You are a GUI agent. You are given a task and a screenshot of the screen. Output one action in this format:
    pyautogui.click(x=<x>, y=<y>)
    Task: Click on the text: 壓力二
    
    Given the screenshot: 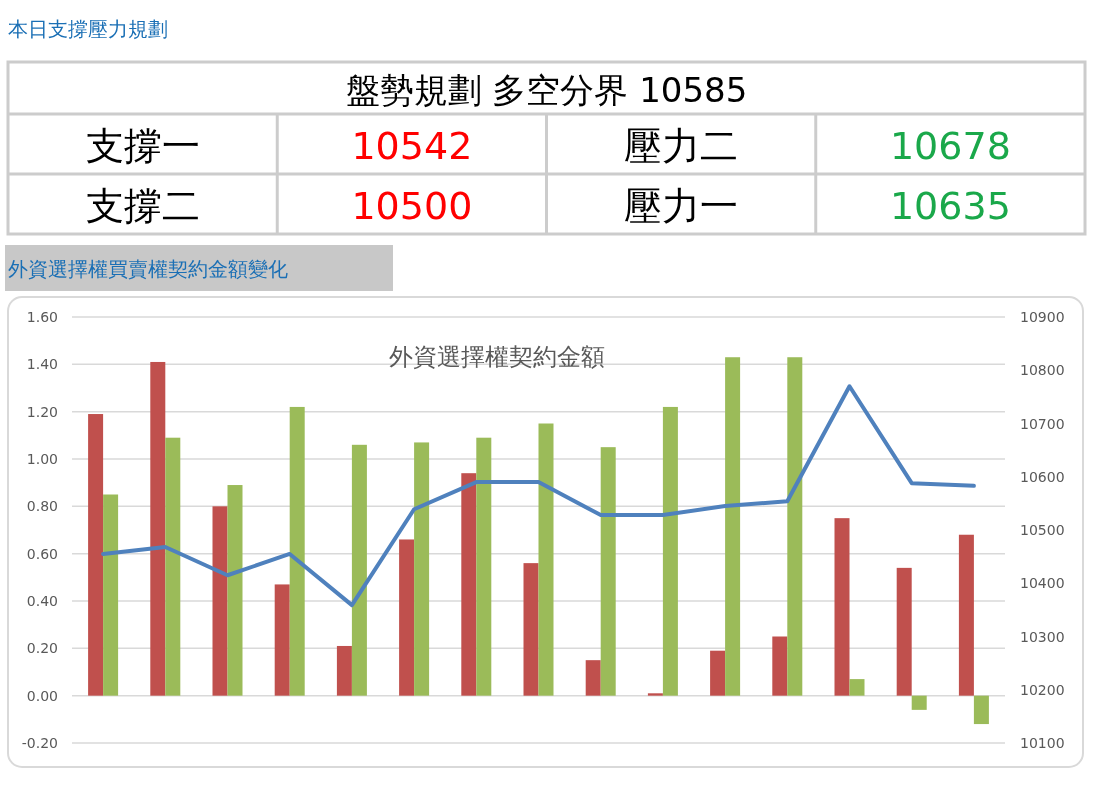 What is the action you would take?
    pyautogui.click(x=681, y=146)
    